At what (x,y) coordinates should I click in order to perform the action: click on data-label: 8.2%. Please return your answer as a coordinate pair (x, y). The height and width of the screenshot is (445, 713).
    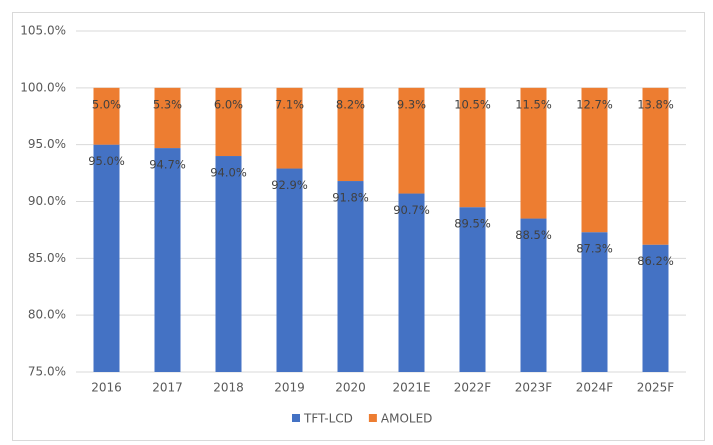
    Looking at the image, I should click on (350, 104).